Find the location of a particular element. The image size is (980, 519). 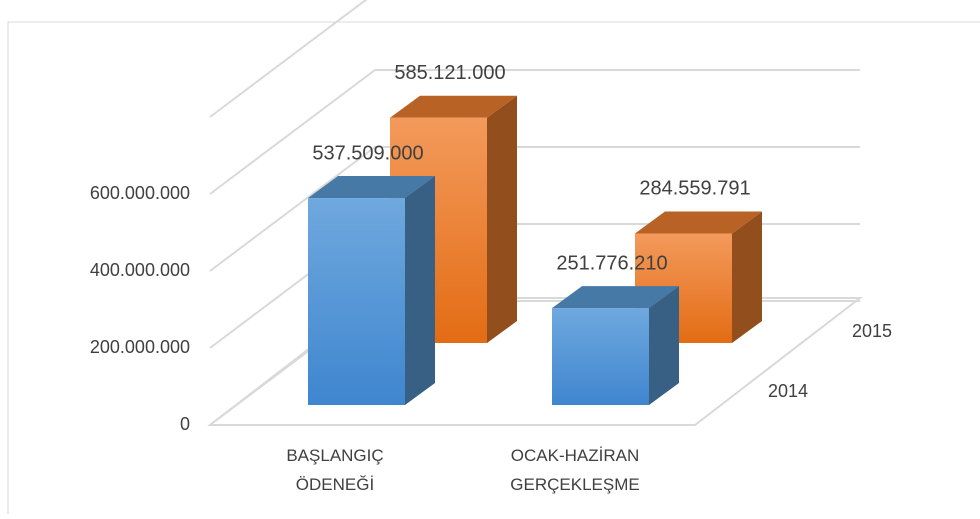

y-tick-label: 0 is located at coordinates (185, 424).